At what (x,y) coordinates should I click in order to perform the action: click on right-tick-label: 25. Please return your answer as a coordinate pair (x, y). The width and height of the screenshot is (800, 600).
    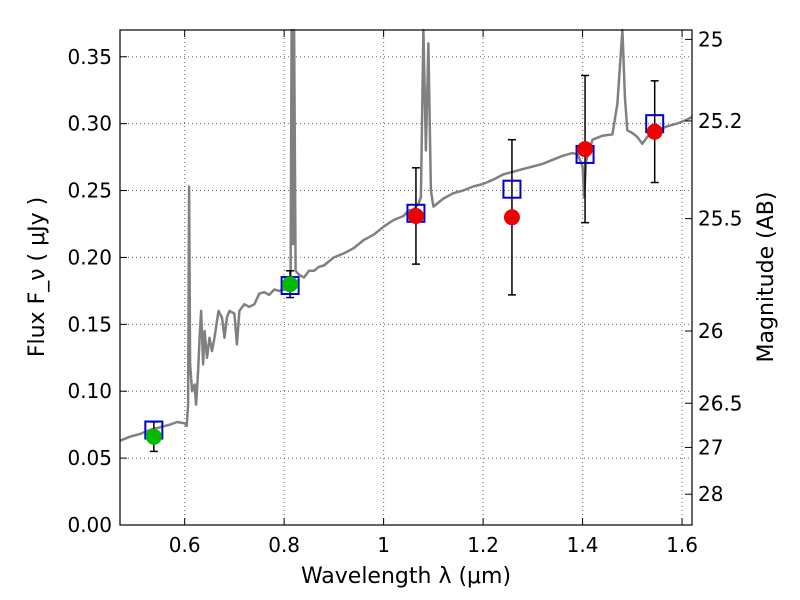
    Looking at the image, I should click on (710, 39).